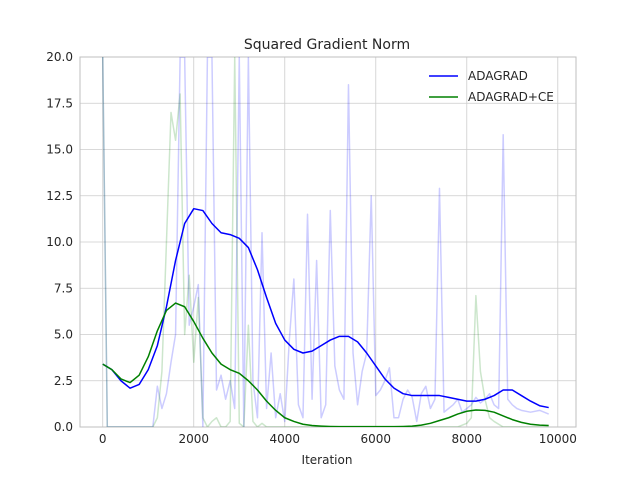 Image resolution: width=640 pixels, height=480 pixels. I want to click on y-tick-label: 20.0, so click(59, 57).